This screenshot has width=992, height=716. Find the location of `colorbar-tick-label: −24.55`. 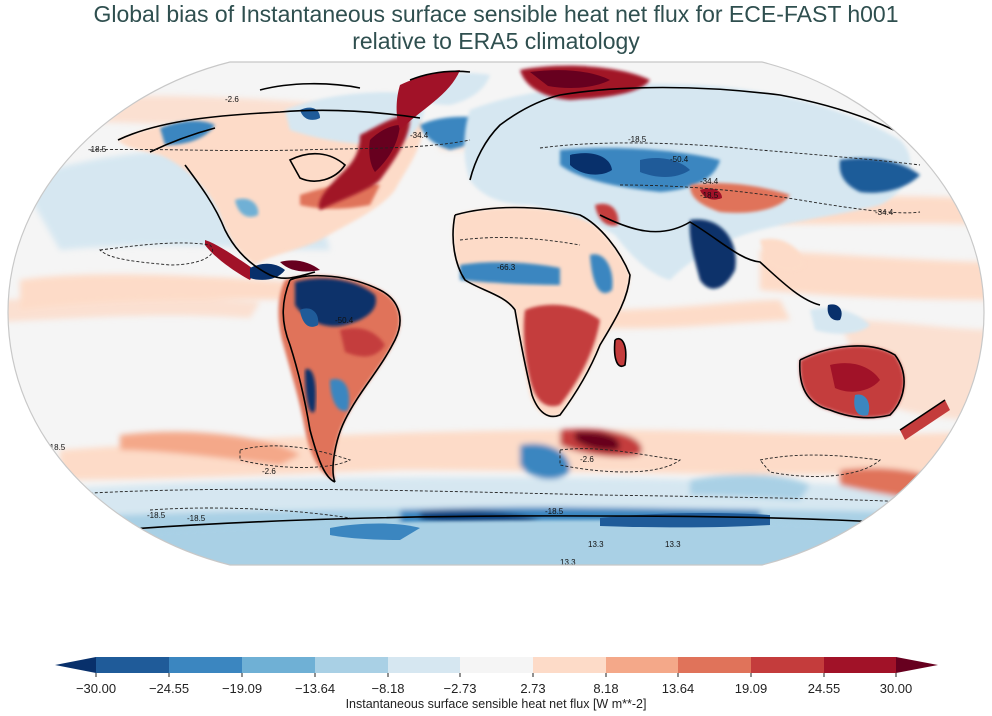

colorbar-tick-label: −24.55 is located at coordinates (169, 688).